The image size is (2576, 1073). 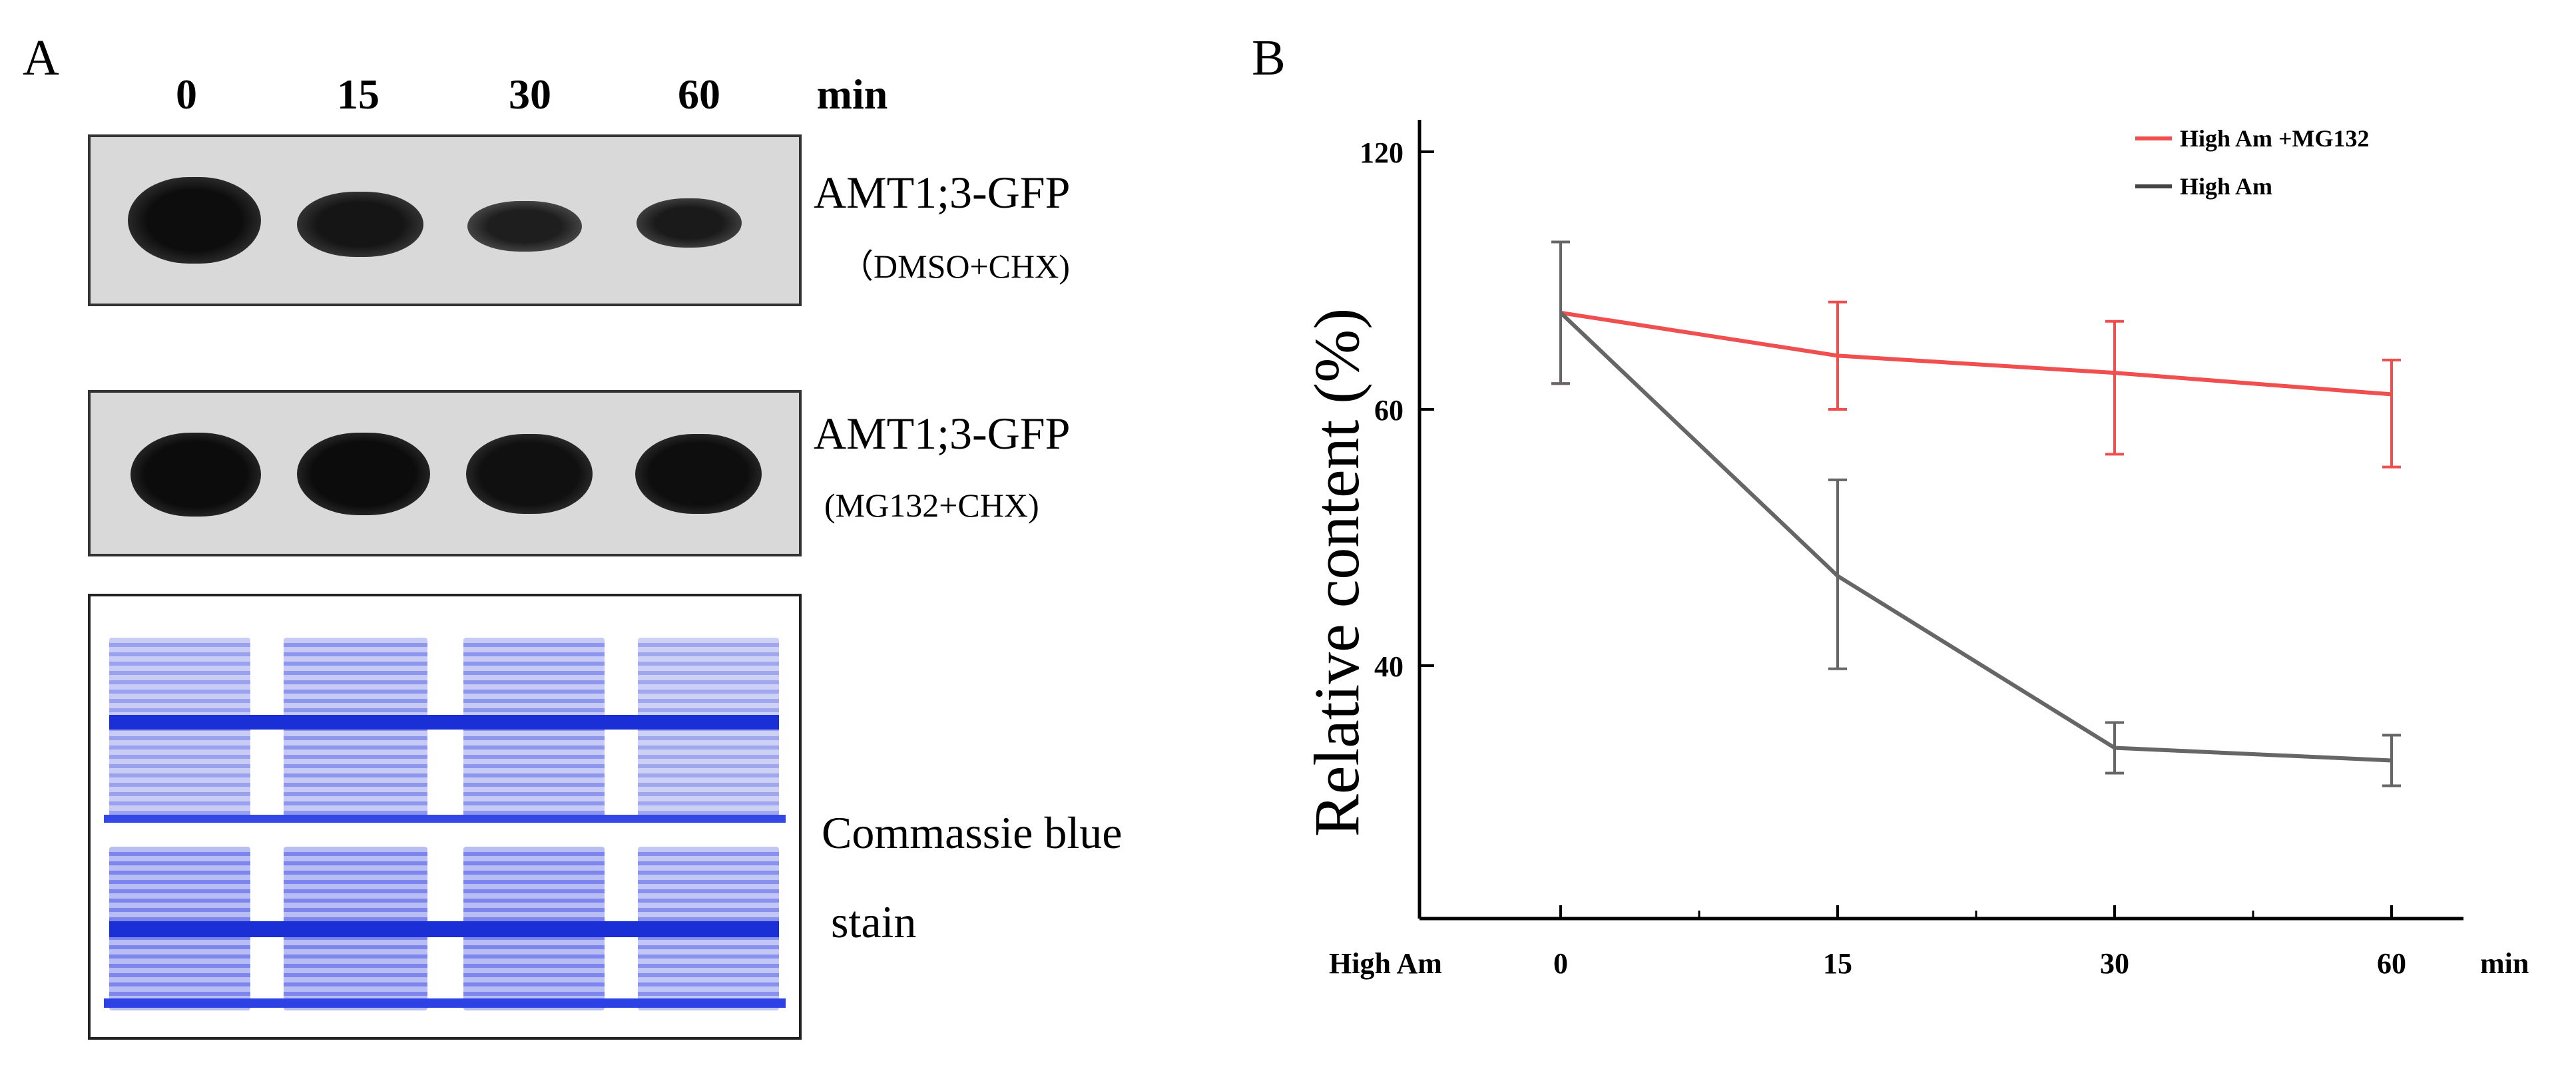 What do you see at coordinates (699, 94) in the screenshot?
I see `lane-label-60: 60` at bounding box center [699, 94].